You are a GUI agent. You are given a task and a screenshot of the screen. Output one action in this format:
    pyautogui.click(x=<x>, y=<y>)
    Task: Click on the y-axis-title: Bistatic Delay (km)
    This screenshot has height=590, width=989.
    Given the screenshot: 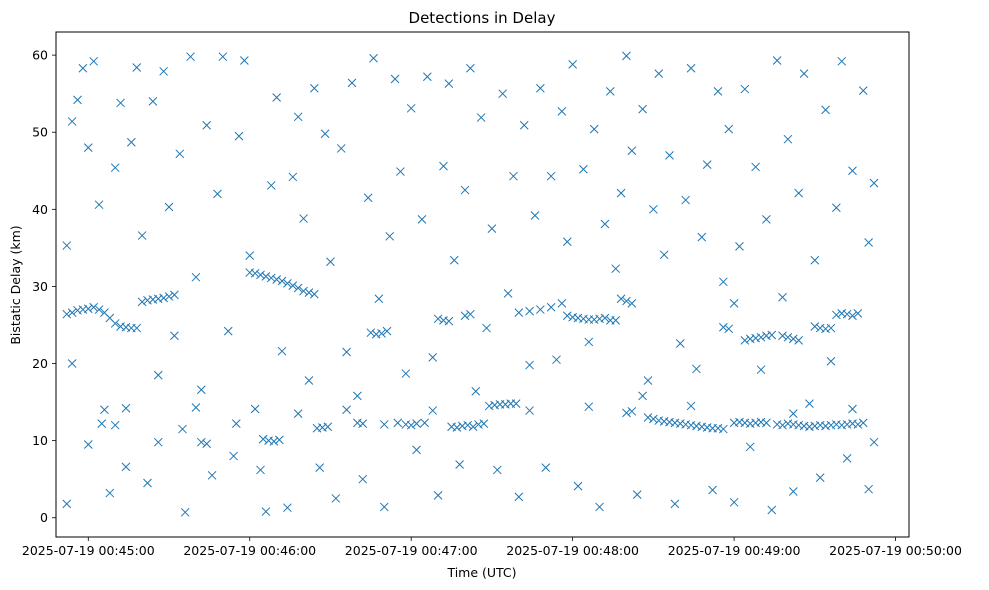 What is the action you would take?
    pyautogui.click(x=15, y=284)
    